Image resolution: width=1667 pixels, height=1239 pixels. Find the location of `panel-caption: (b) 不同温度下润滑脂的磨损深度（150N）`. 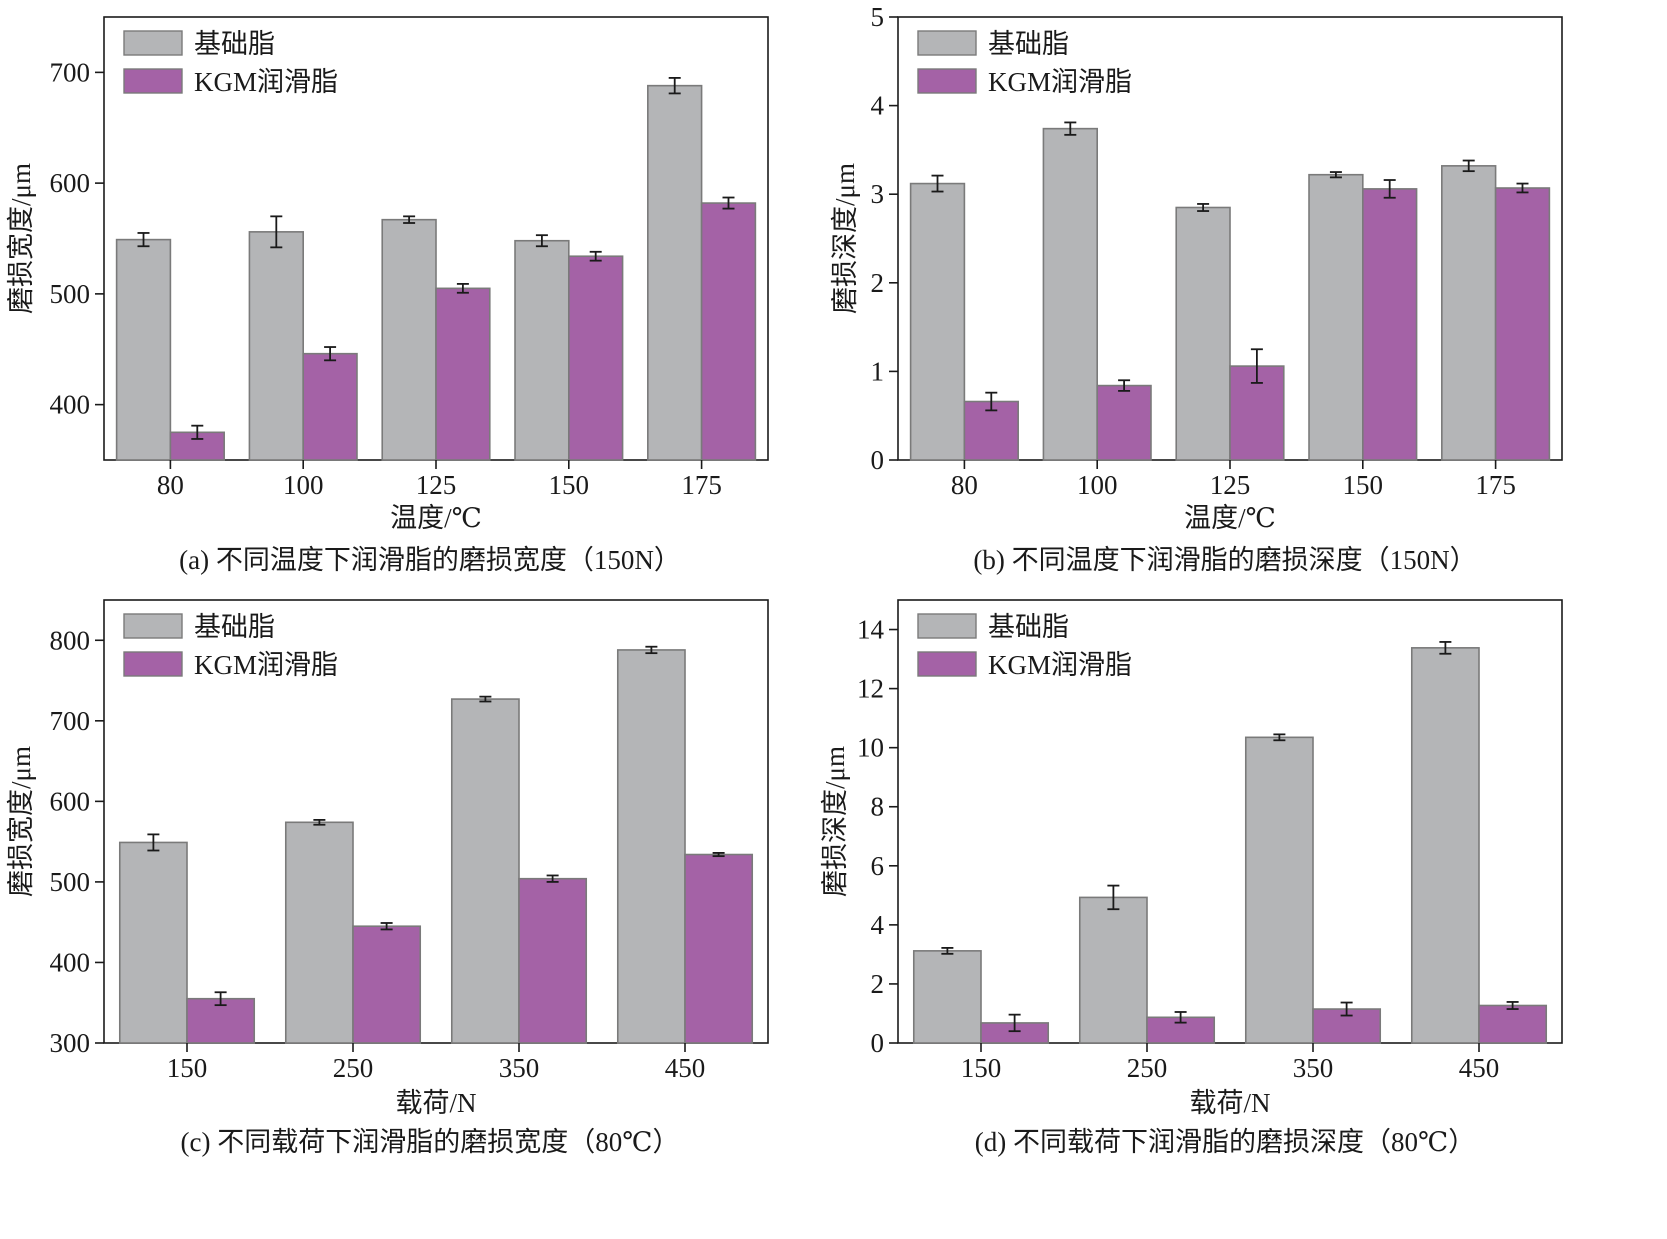

panel-caption: (b) 不同温度下润滑脂的磨损深度（150N） is located at coordinates (1224, 560).